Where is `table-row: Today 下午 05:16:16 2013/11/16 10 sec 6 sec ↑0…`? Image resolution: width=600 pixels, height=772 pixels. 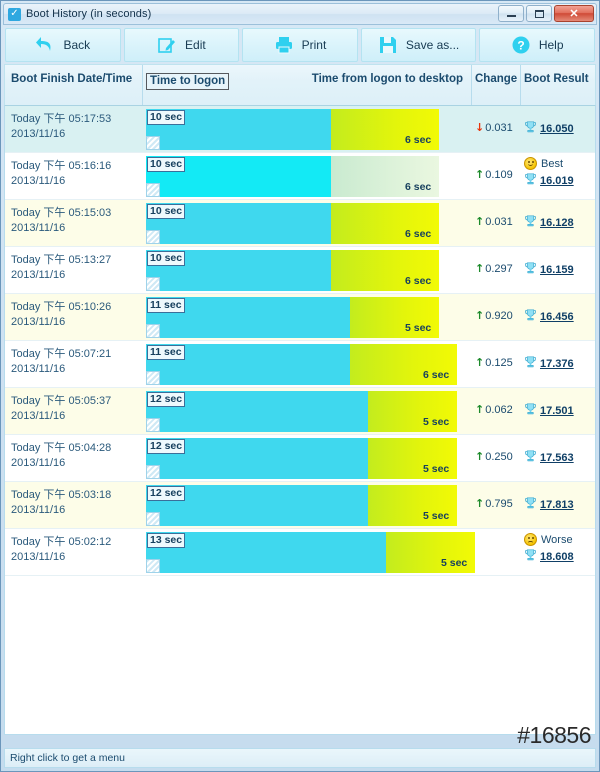 table-row: Today 下午 05:16:16 2013/11/16 10 sec 6 sec ↑0… is located at coordinates (300, 176).